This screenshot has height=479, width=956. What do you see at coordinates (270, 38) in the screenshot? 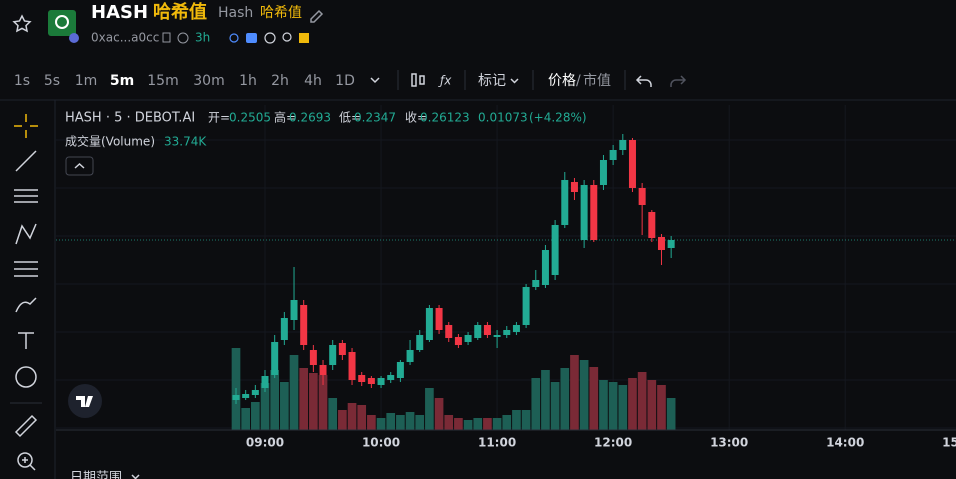
I see `web-icon` at bounding box center [270, 38].